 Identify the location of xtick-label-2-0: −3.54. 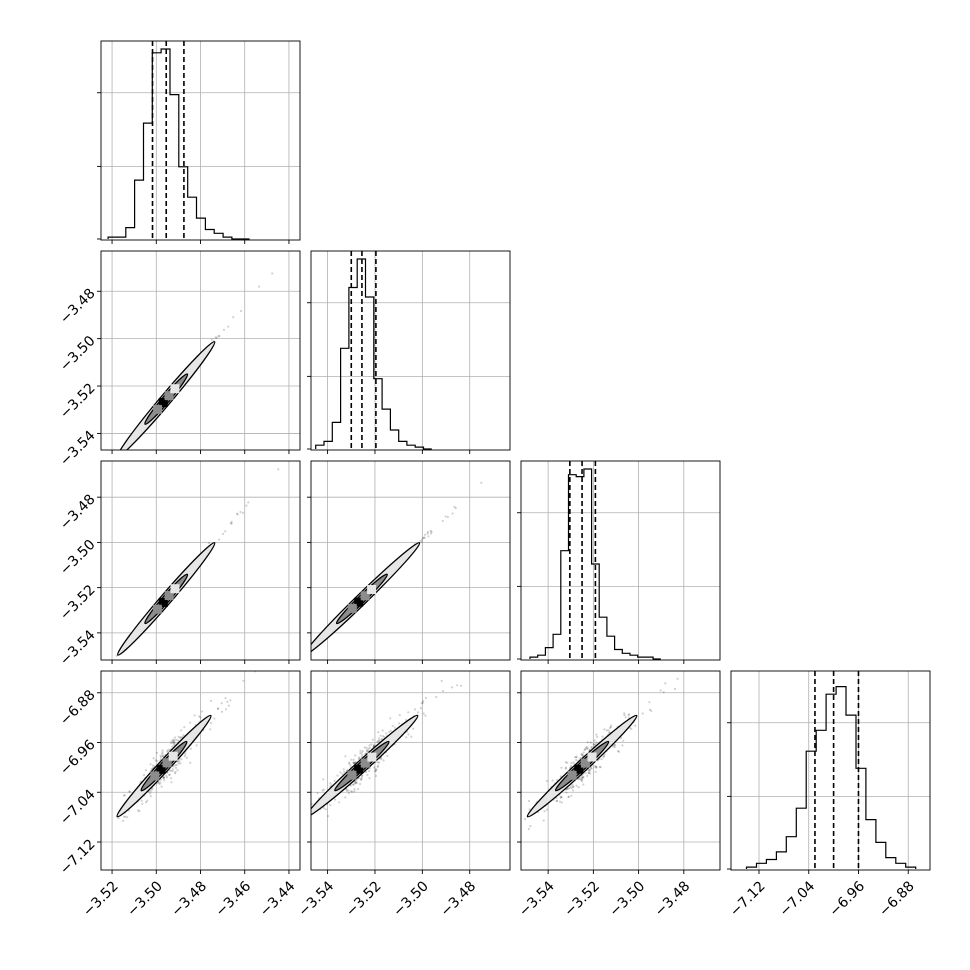
(537, 899).